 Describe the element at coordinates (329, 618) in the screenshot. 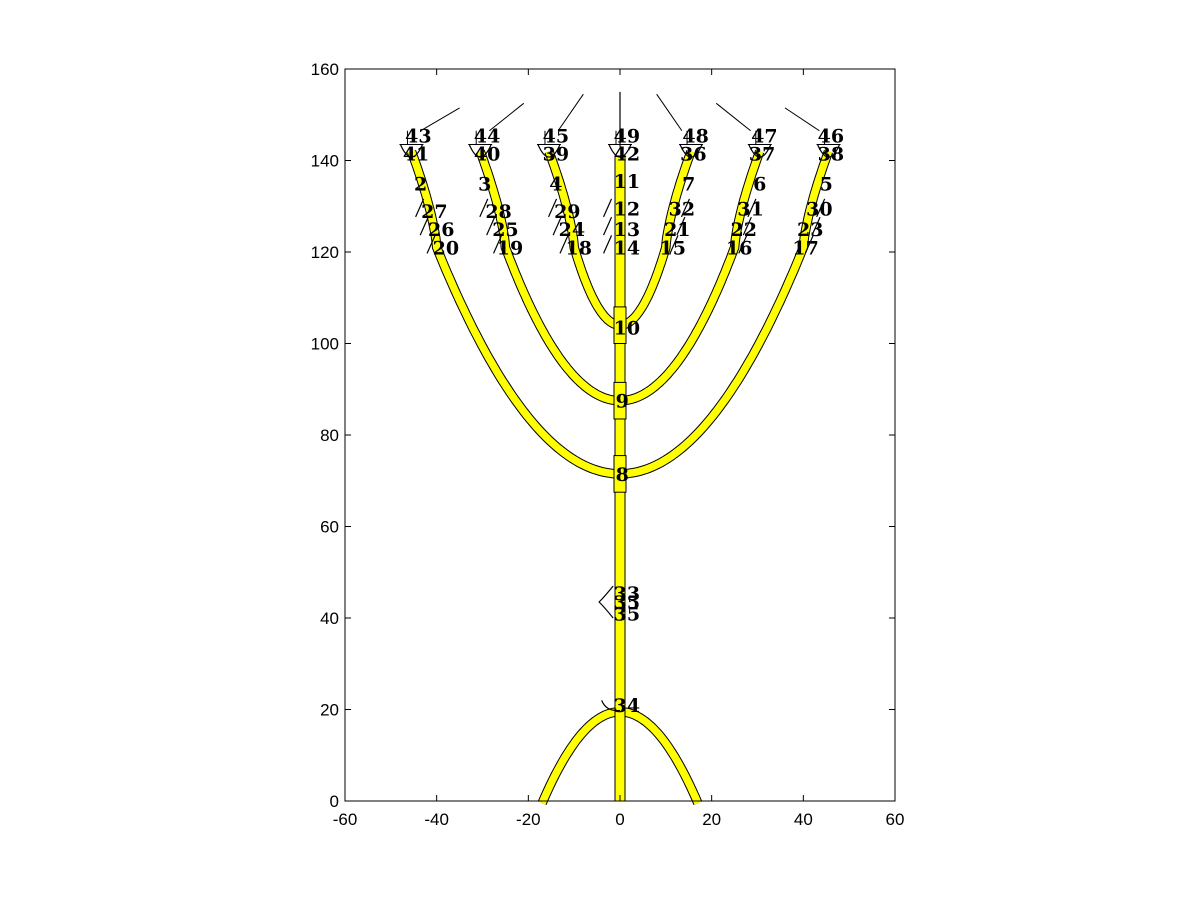

I see `y-tick-label-2: 40` at that location.